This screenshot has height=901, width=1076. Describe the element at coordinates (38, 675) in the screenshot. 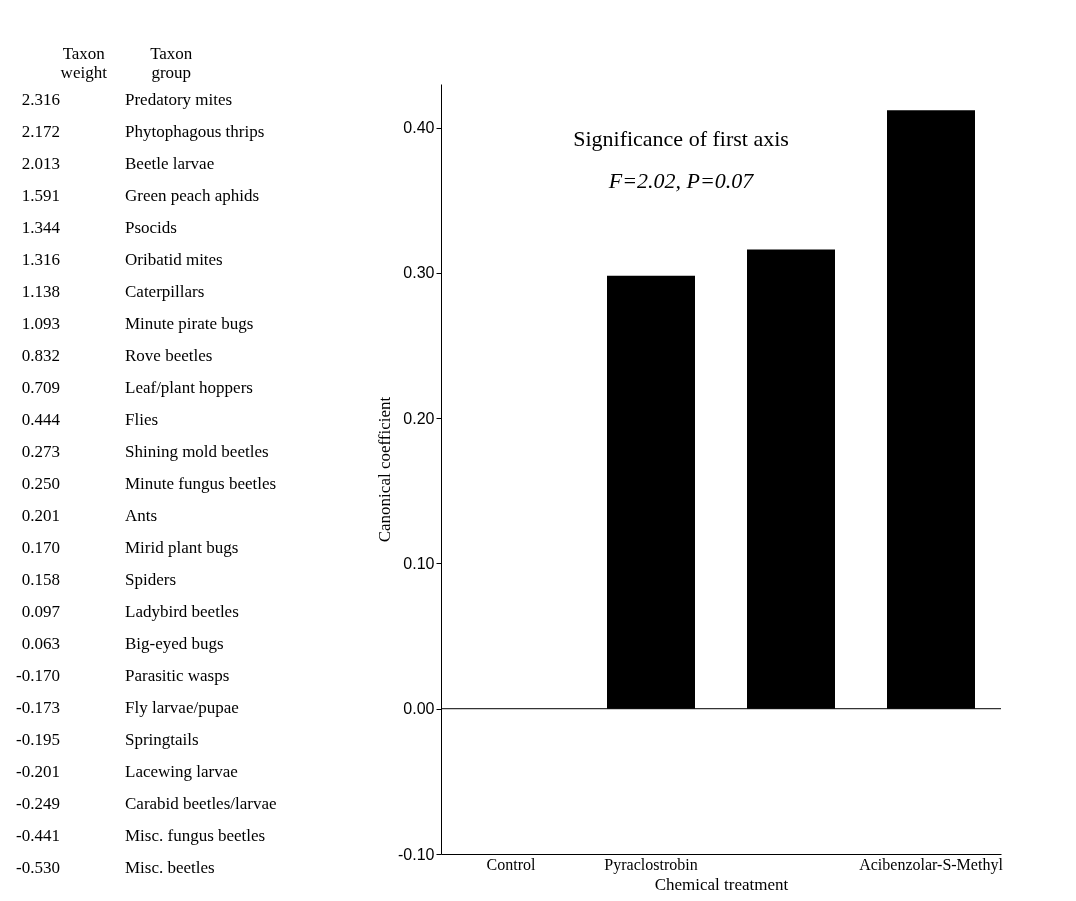

I see `text: -0.170` at that location.